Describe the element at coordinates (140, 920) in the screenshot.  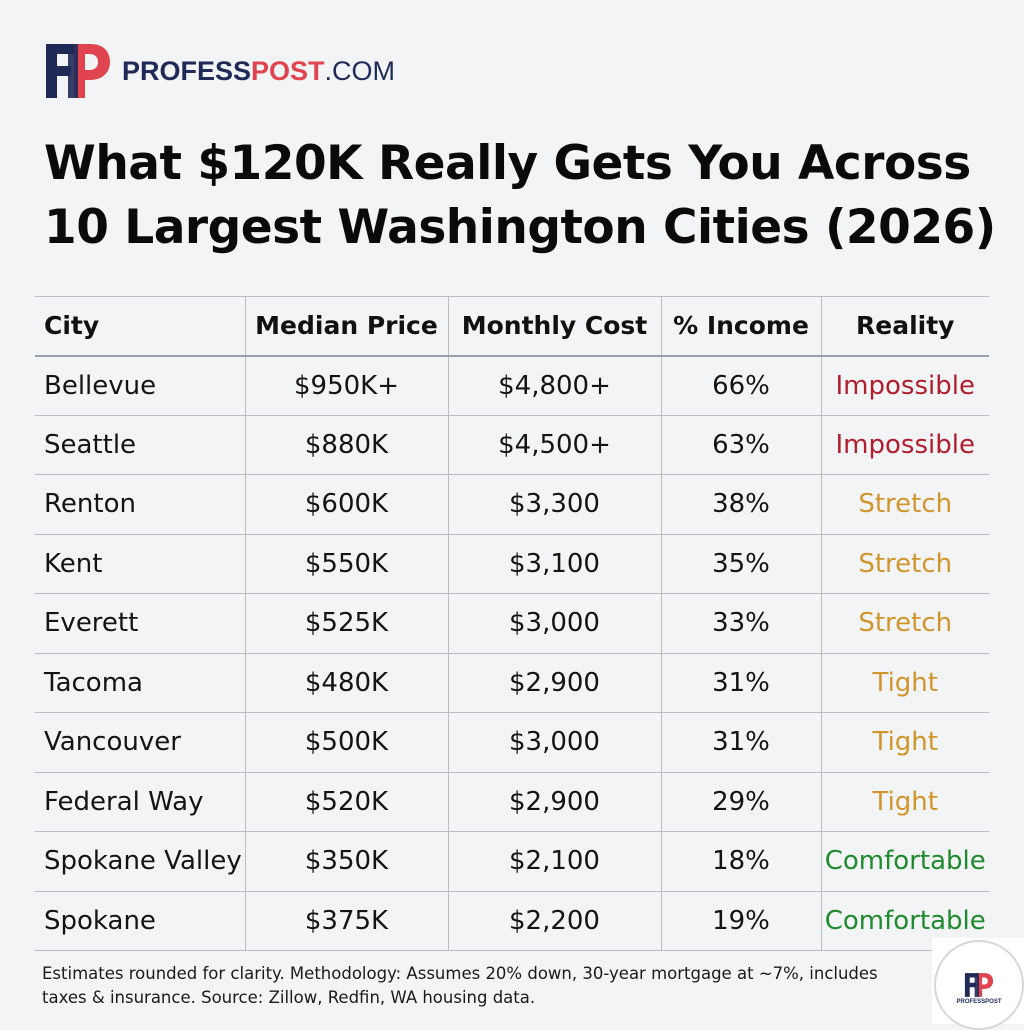
I see `cell-city: Spokane` at that location.